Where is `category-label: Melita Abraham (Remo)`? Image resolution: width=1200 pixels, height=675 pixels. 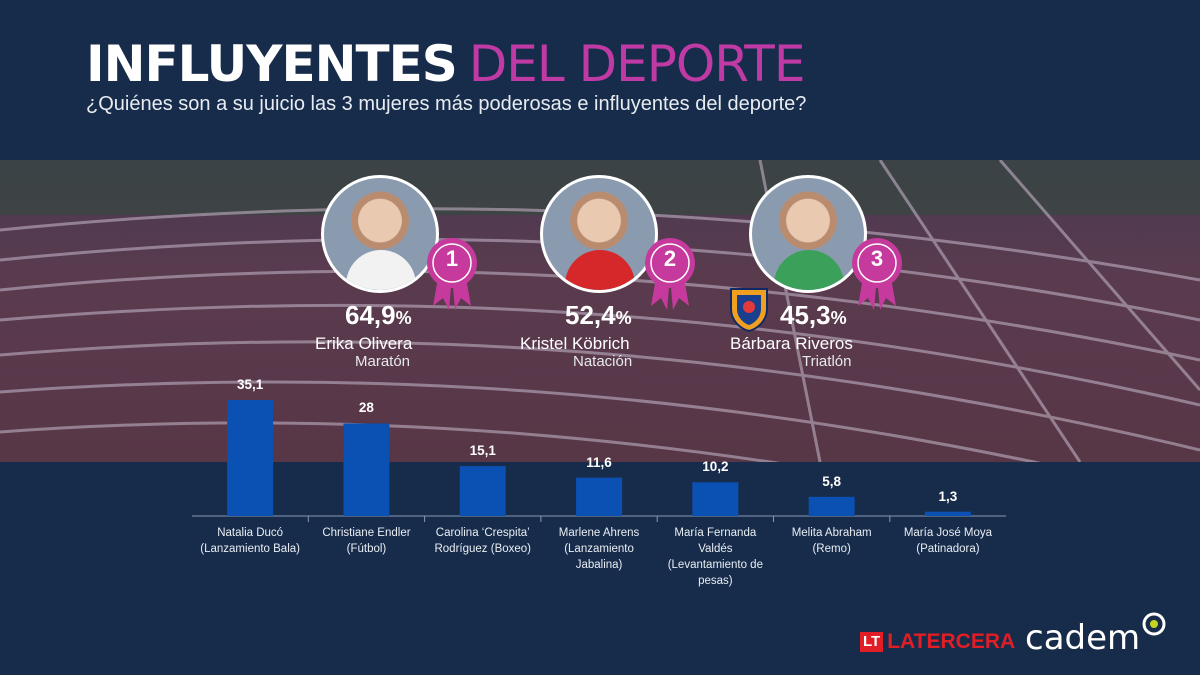
category-label: Melita Abraham (Remo) is located at coordinates (831, 541).